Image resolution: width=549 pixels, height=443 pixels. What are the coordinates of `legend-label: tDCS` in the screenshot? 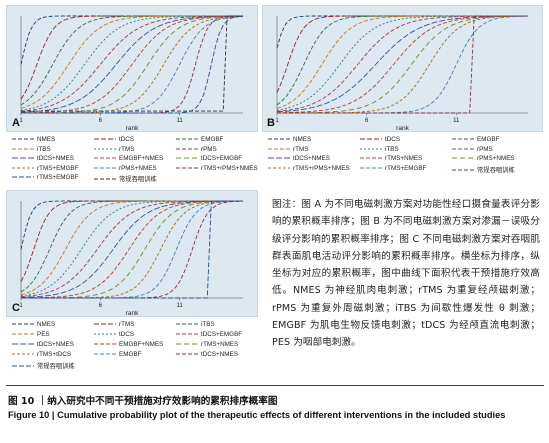 It's located at (127, 139).